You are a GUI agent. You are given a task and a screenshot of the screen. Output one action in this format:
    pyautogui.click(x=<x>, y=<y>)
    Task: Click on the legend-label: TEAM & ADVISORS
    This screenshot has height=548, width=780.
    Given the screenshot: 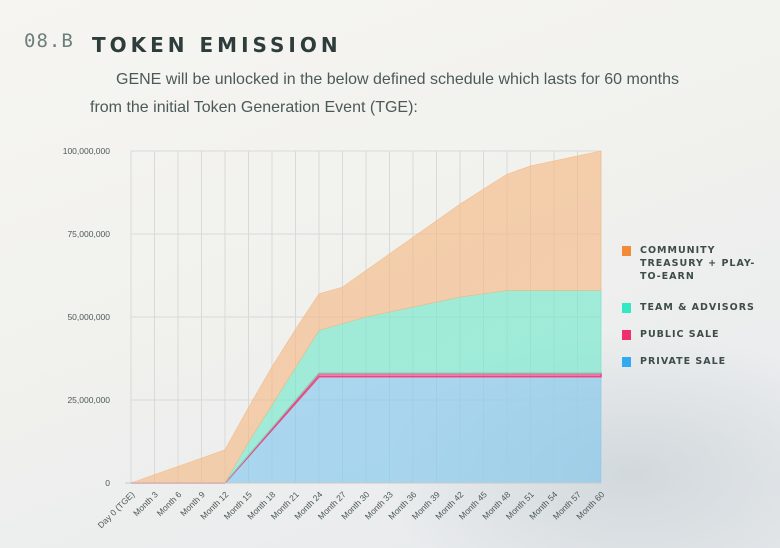 What is the action you would take?
    pyautogui.click(x=697, y=307)
    